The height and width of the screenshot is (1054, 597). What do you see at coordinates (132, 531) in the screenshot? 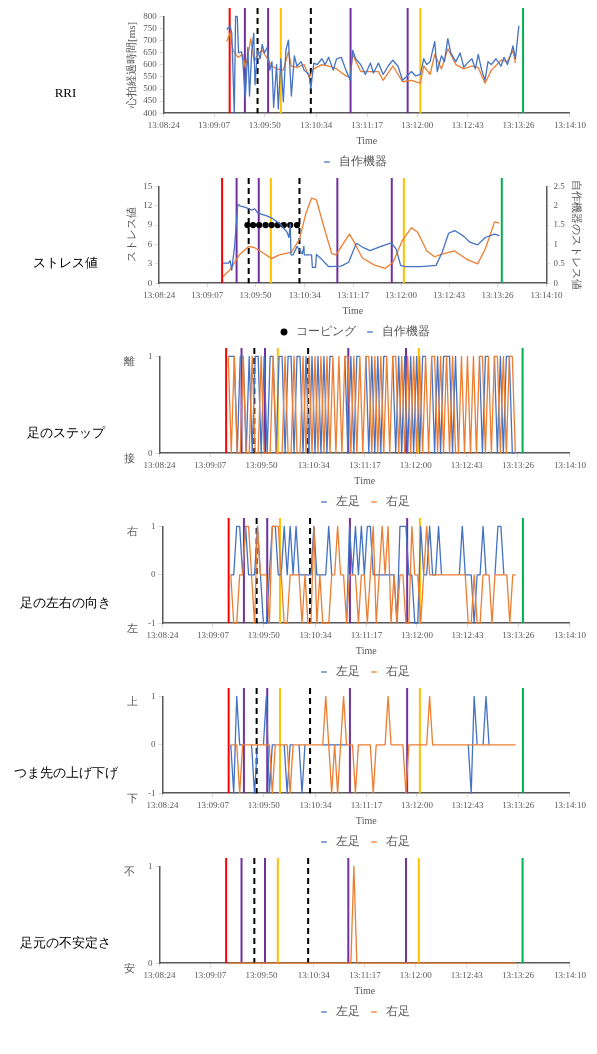
I see `text: 右` at bounding box center [132, 531].